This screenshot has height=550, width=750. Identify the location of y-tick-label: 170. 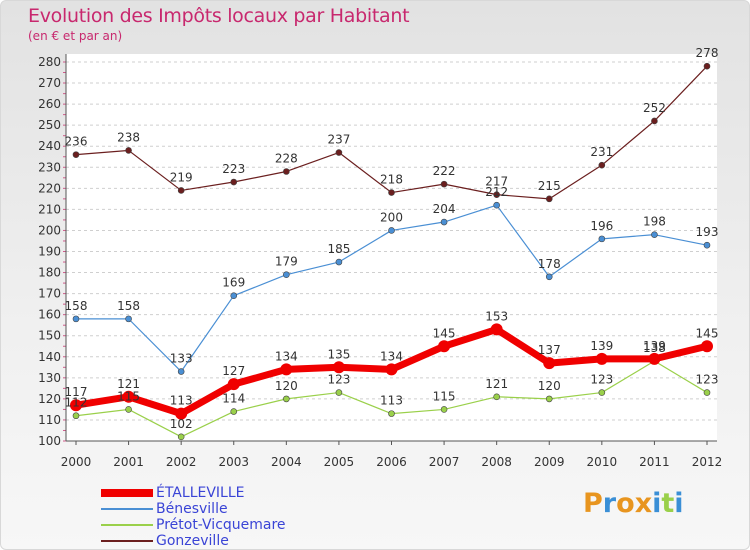
(49, 294).